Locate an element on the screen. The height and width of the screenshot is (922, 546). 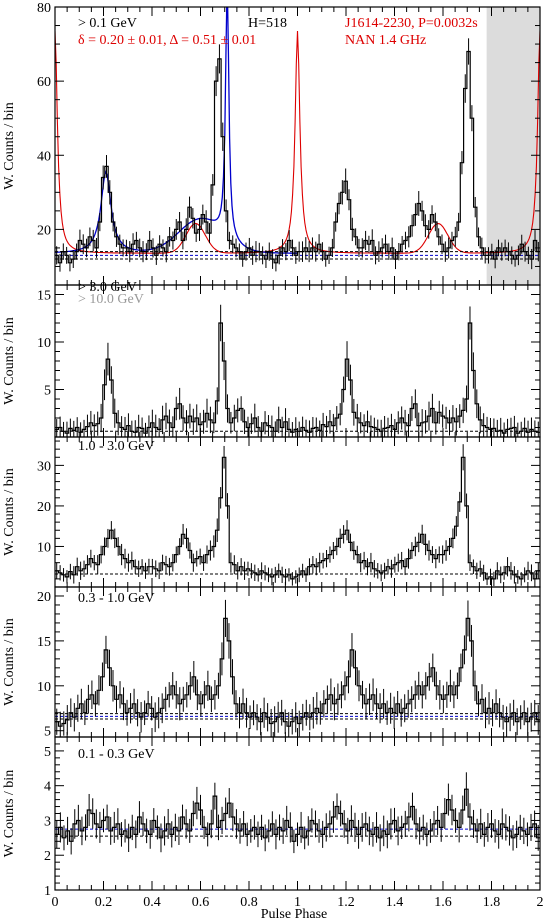
panel-annotation: δ = 0.20 ± 0.01, Δ = 0.51 ± 0.01 is located at coordinates (167, 40).